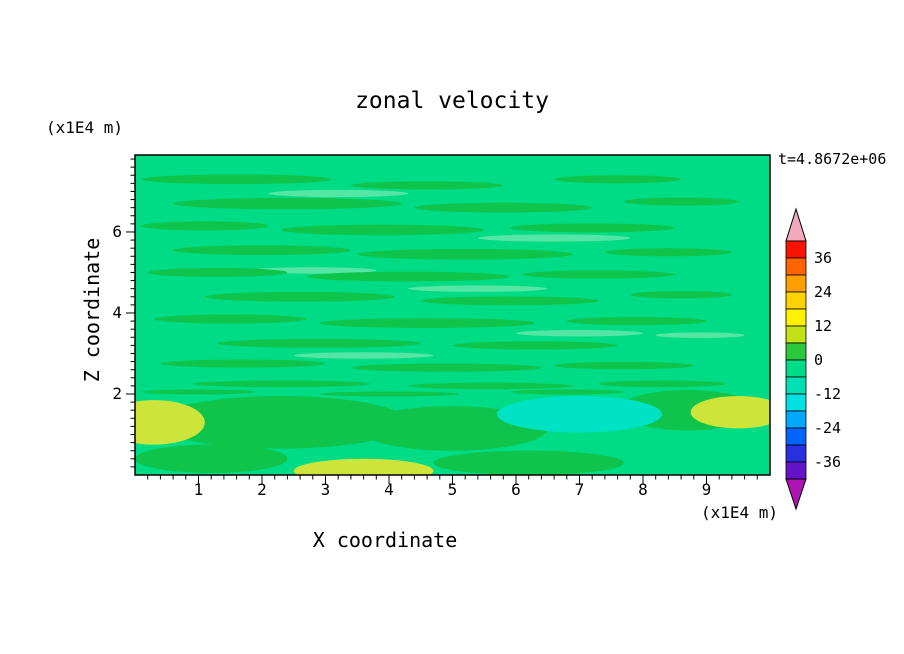 Image resolution: width=904 pixels, height=654 pixels. What do you see at coordinates (199, 489) in the screenshot?
I see `svg-text: 1` at bounding box center [199, 489].